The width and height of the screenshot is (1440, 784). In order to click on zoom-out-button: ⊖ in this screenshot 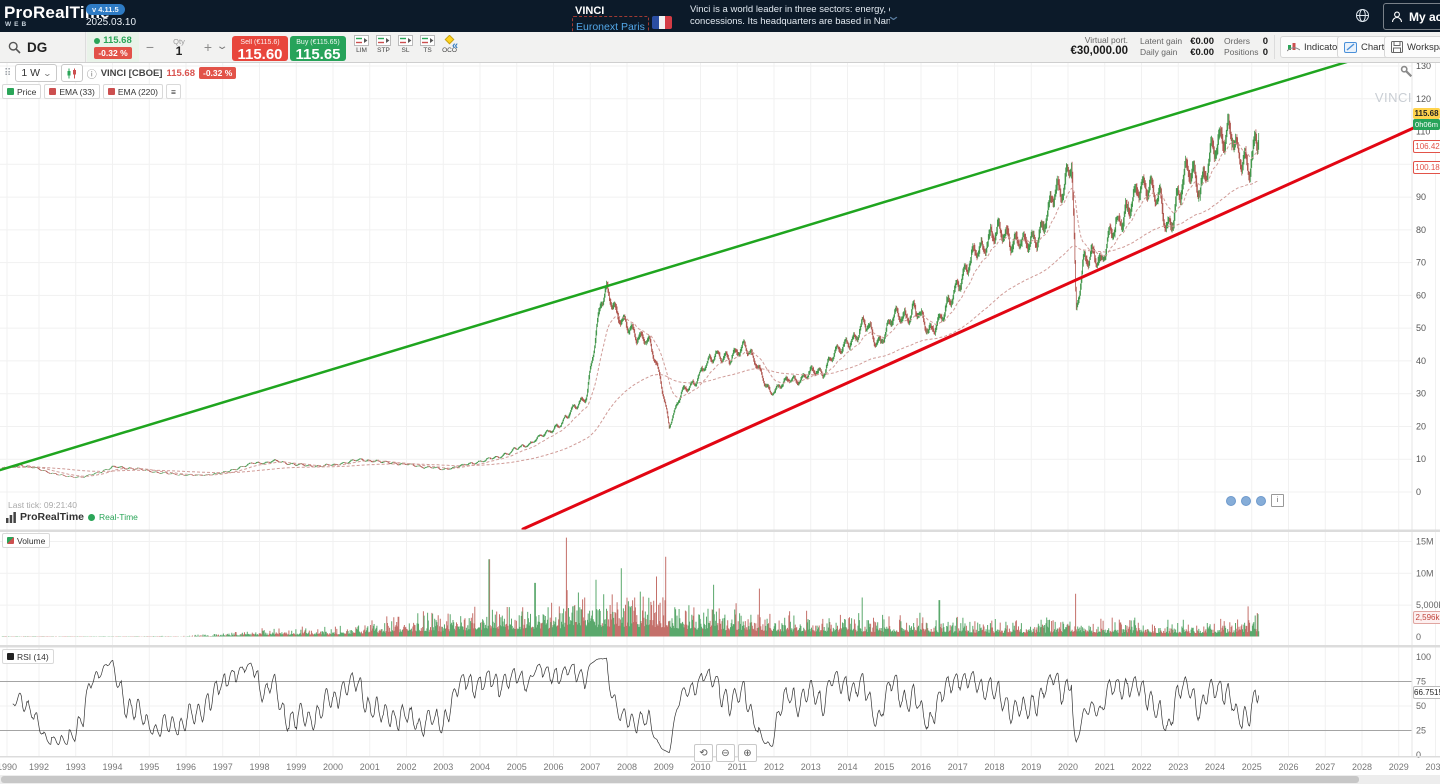, I will do `click(725, 753)`.